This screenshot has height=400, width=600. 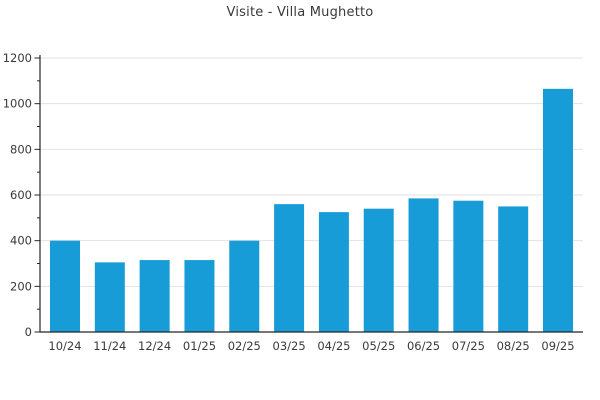 What do you see at coordinates (199, 296) in the screenshot?
I see `bar-01/25` at bounding box center [199, 296].